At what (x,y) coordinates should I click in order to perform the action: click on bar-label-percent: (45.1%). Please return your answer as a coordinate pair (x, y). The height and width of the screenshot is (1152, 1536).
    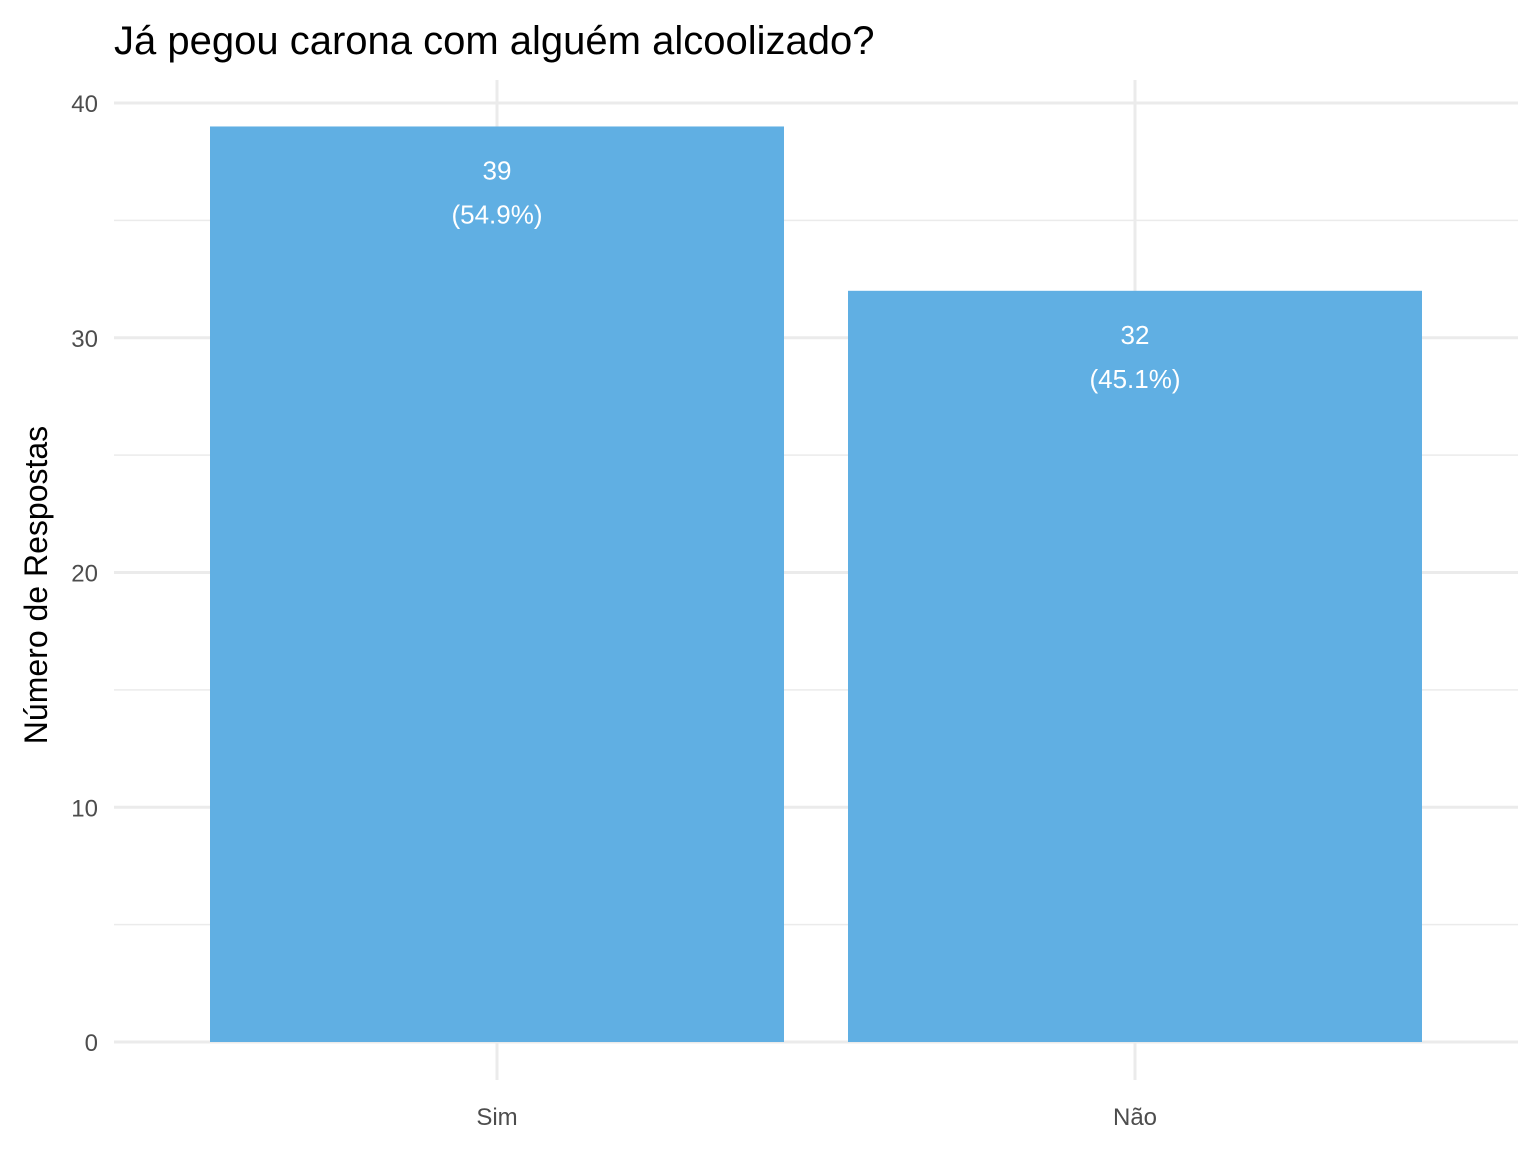
    Looking at the image, I should click on (1134, 379).